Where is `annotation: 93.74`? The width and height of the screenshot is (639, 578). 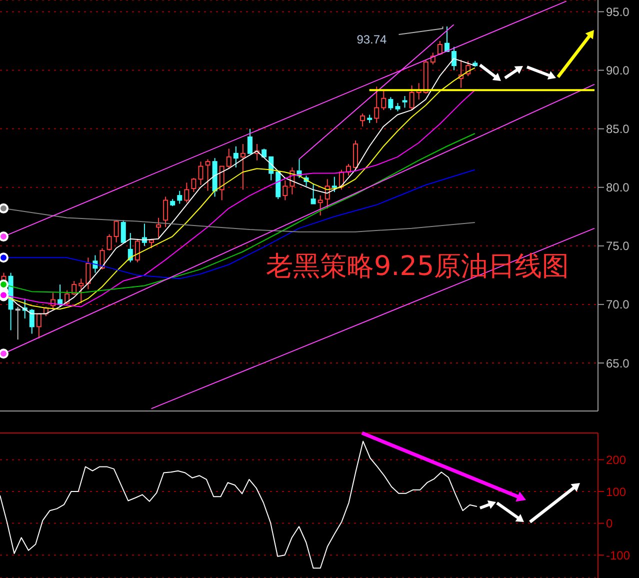
annotation: 93.74 is located at coordinates (372, 39).